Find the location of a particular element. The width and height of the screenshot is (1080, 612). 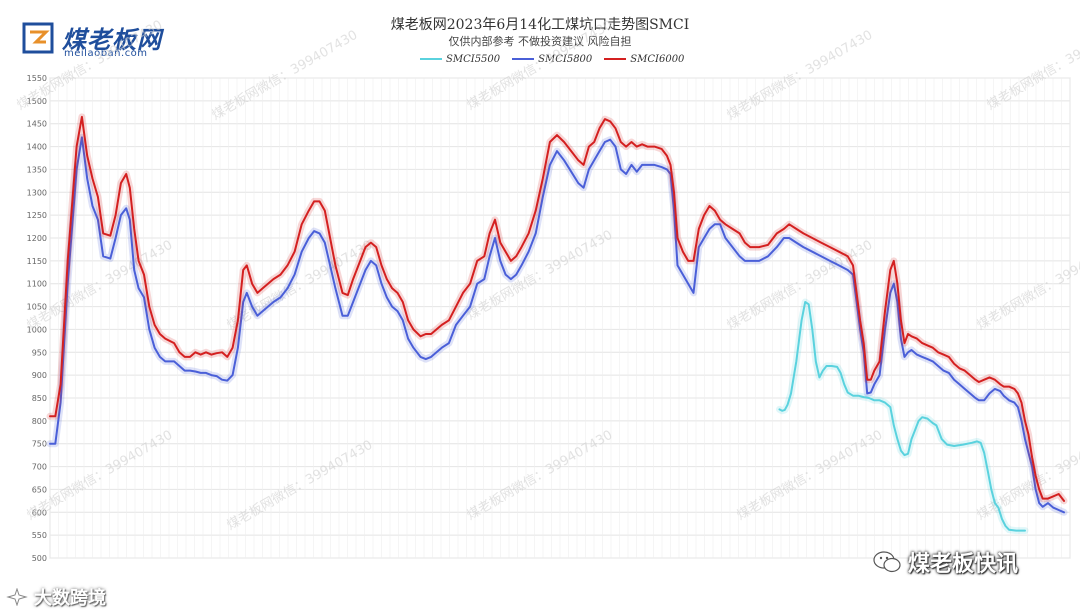

legend-label: SMCI6000 is located at coordinates (657, 59).